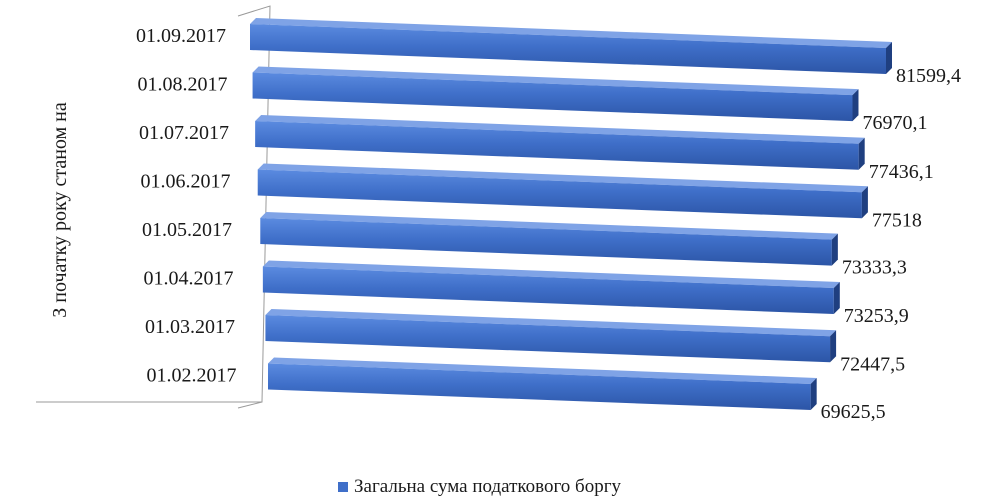 This screenshot has height=504, width=996. Describe the element at coordinates (250, 405) in the screenshot. I see `axis-floor` at that location.